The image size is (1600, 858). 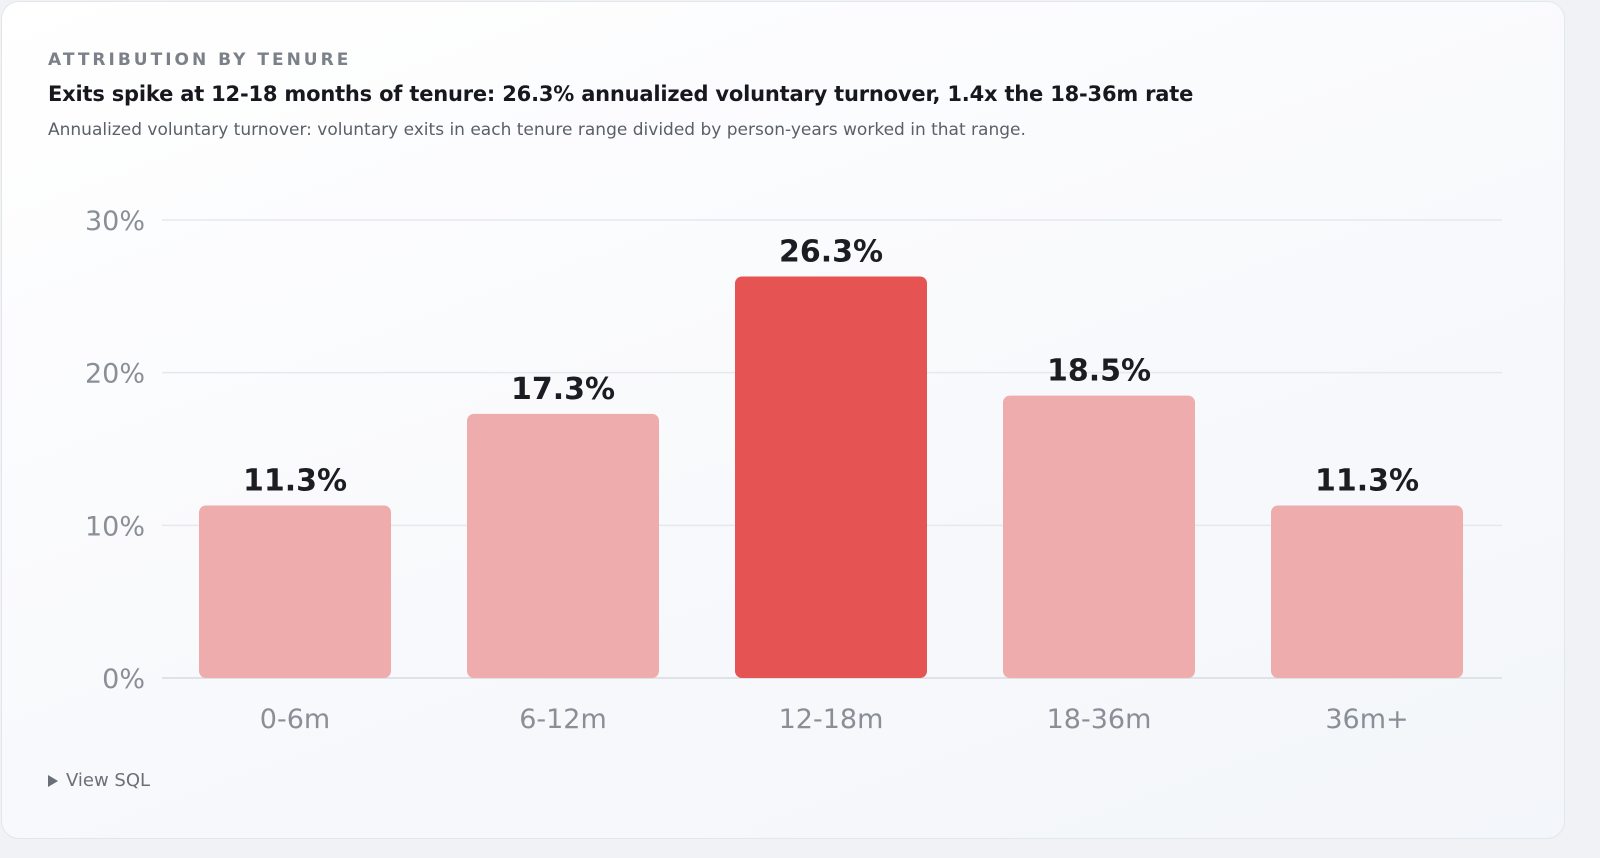 I want to click on x-tick-label: 36m+, so click(x=1366, y=719).